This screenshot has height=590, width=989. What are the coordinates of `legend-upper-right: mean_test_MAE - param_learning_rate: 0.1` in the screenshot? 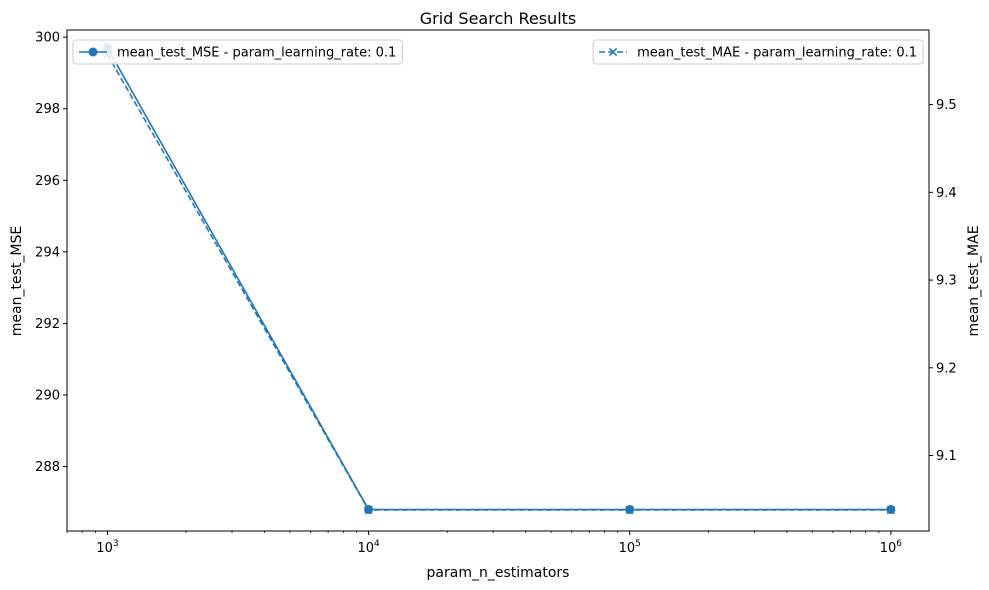 It's located at (758, 52).